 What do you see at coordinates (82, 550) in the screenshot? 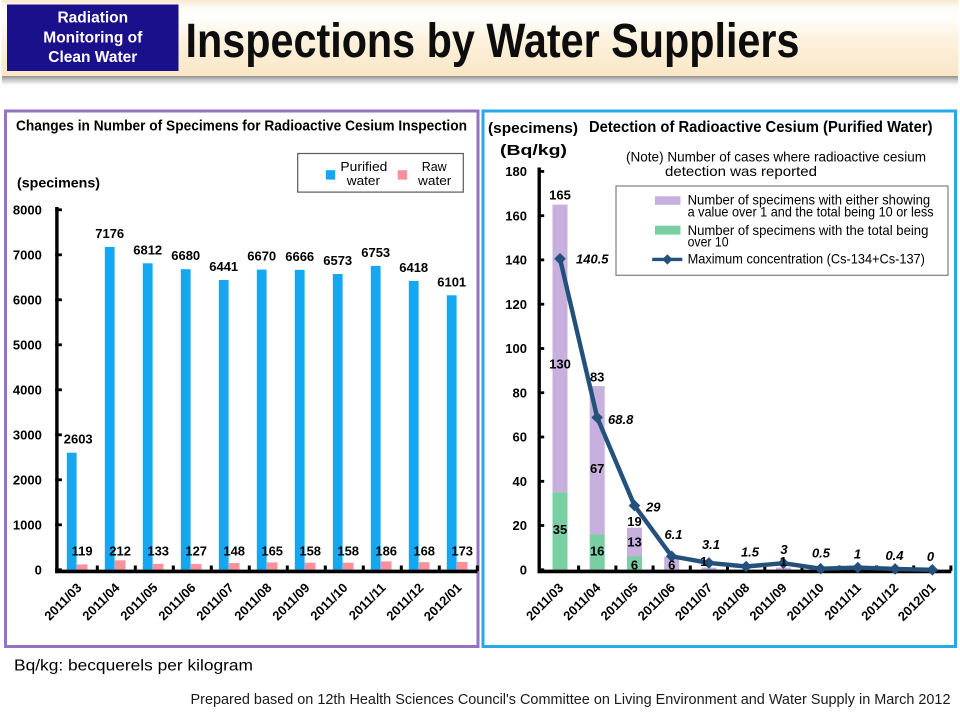
I see `svg-text: 119` at bounding box center [82, 550].